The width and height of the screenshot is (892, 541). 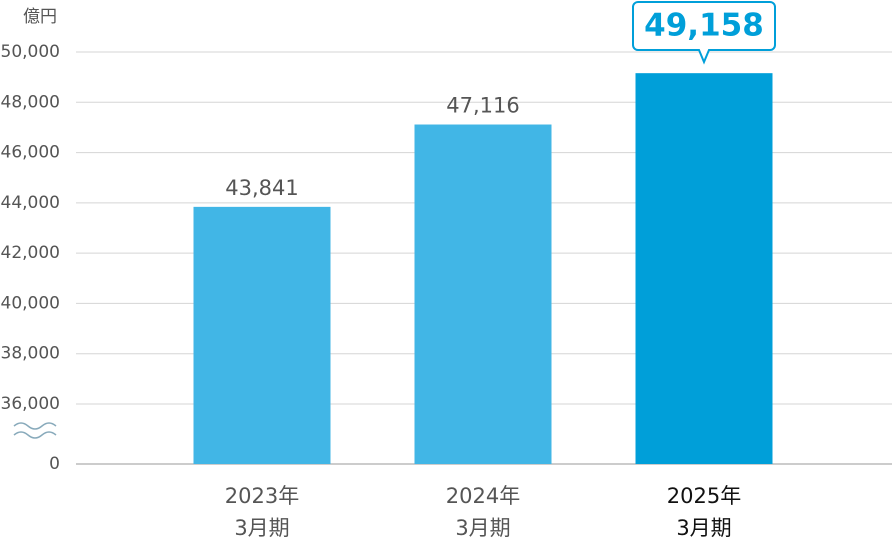 What do you see at coordinates (30, 52) in the screenshot?
I see `y-tick-label: 50,000` at bounding box center [30, 52].